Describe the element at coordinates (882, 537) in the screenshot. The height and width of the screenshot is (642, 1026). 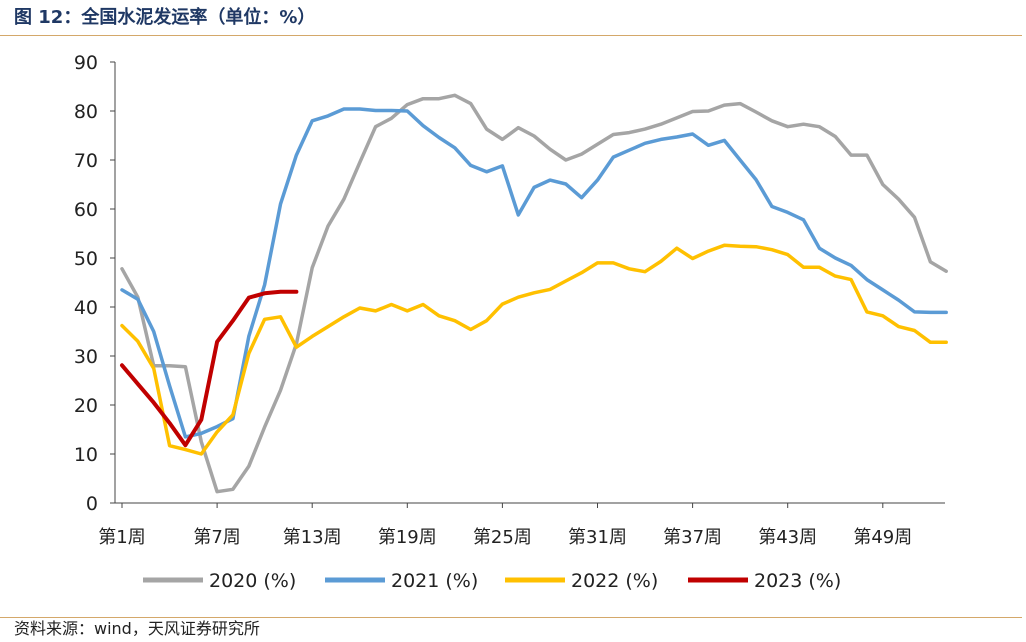
I see `x-tick-label: 第49周` at that location.